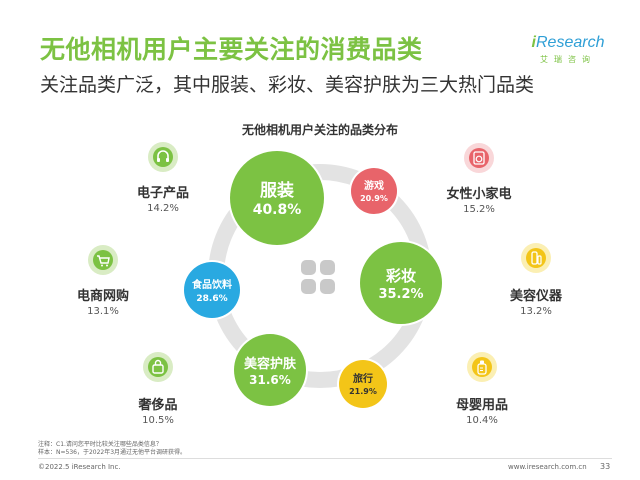 This screenshot has width=640, height=480. I want to click on bubble-label: 服装, so click(277, 190).